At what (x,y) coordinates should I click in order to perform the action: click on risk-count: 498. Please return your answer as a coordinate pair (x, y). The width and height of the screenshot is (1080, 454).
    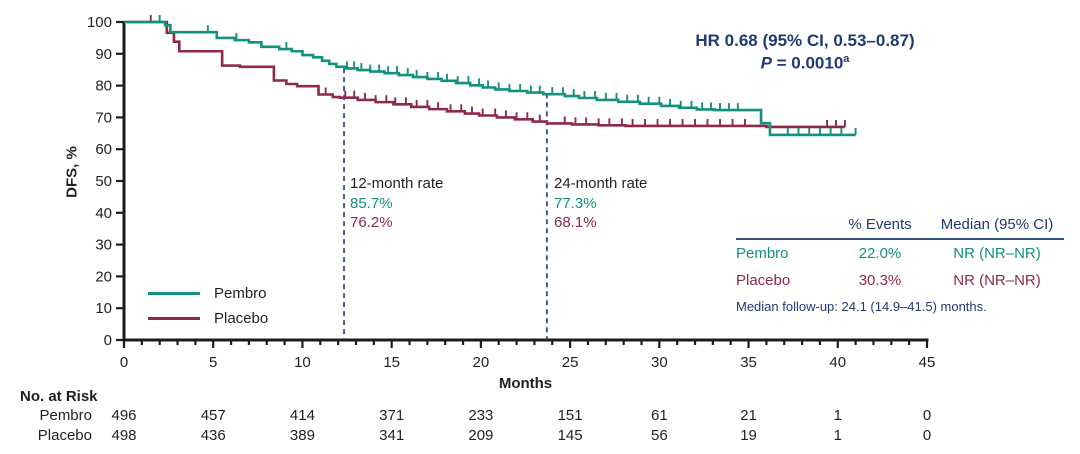
    Looking at the image, I should click on (124, 435).